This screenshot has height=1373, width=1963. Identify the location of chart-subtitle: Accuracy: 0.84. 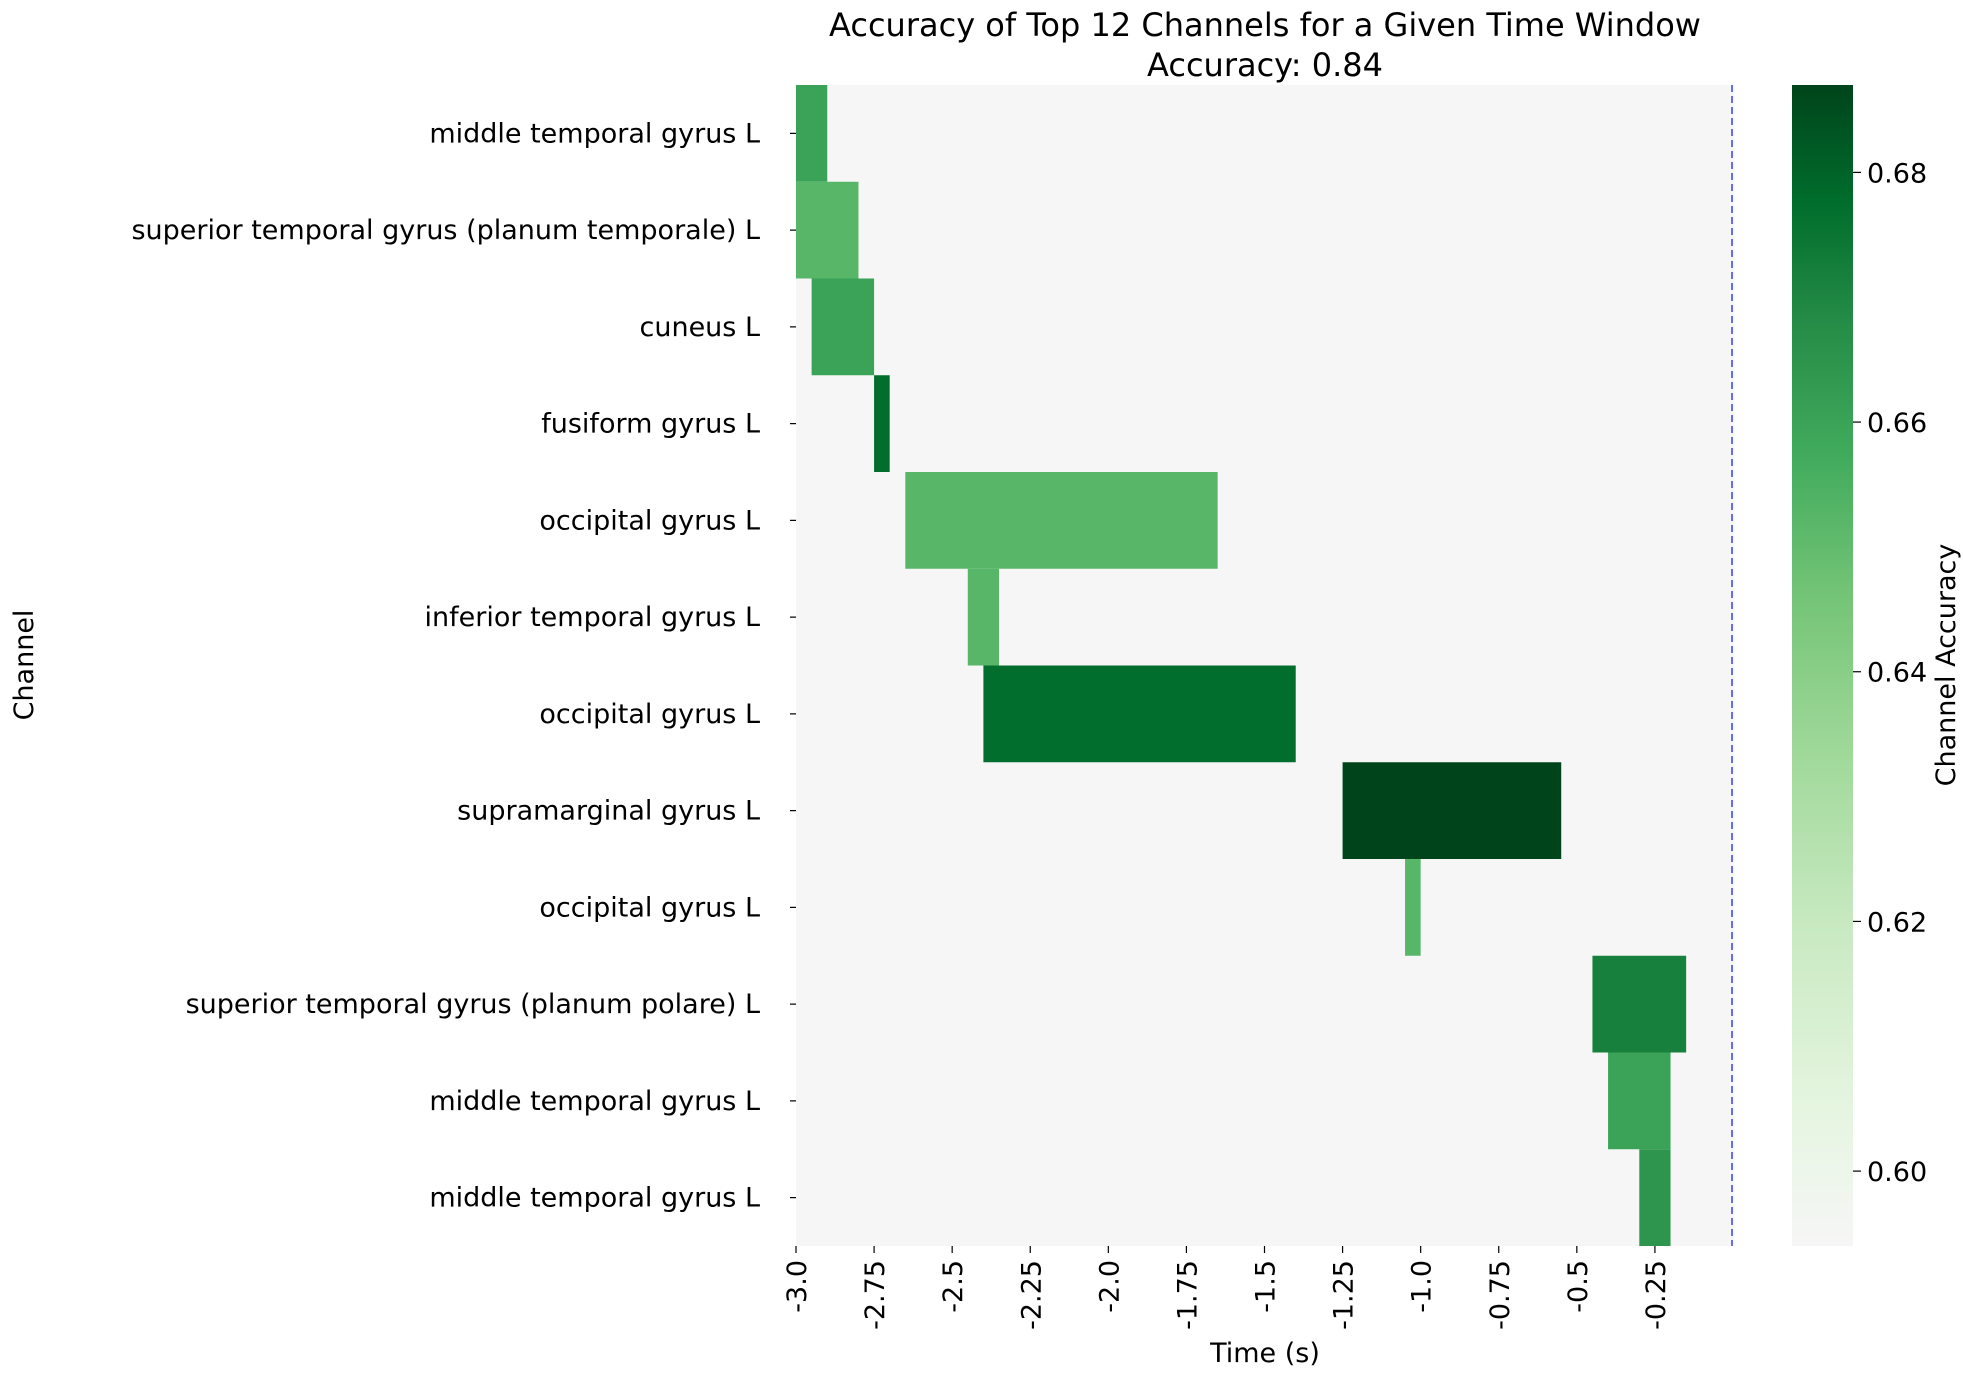
(1265, 65).